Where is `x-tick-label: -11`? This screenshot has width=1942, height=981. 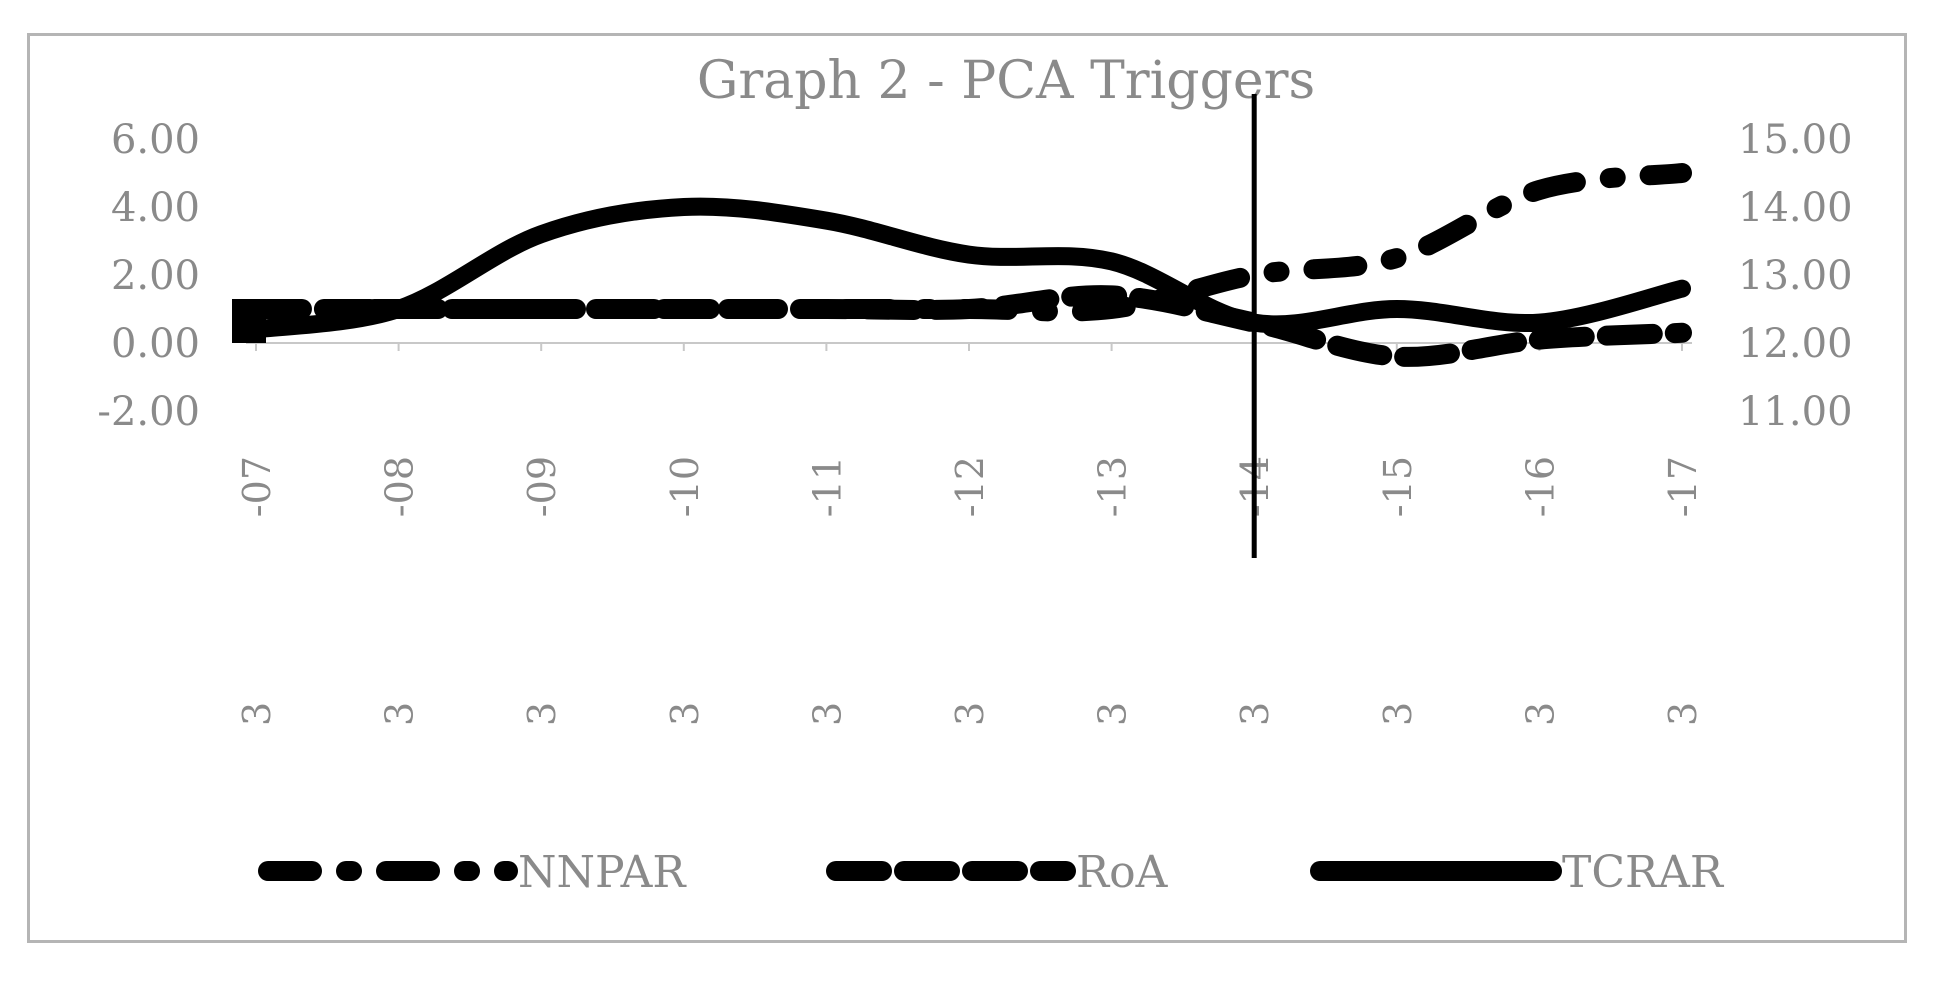 x-tick-label: -11 is located at coordinates (827, 486).